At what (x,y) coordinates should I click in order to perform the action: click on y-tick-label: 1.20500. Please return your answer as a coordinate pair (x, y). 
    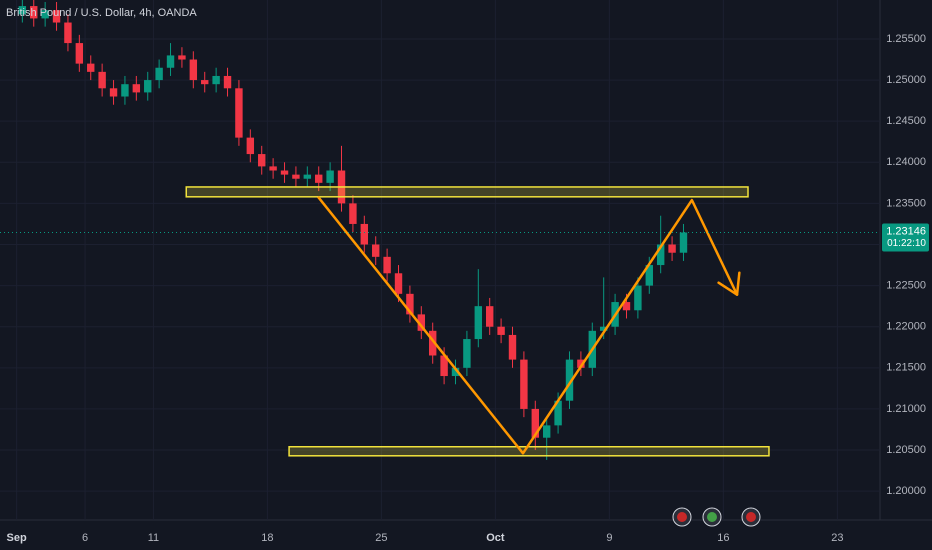
    Looking at the image, I should click on (906, 450).